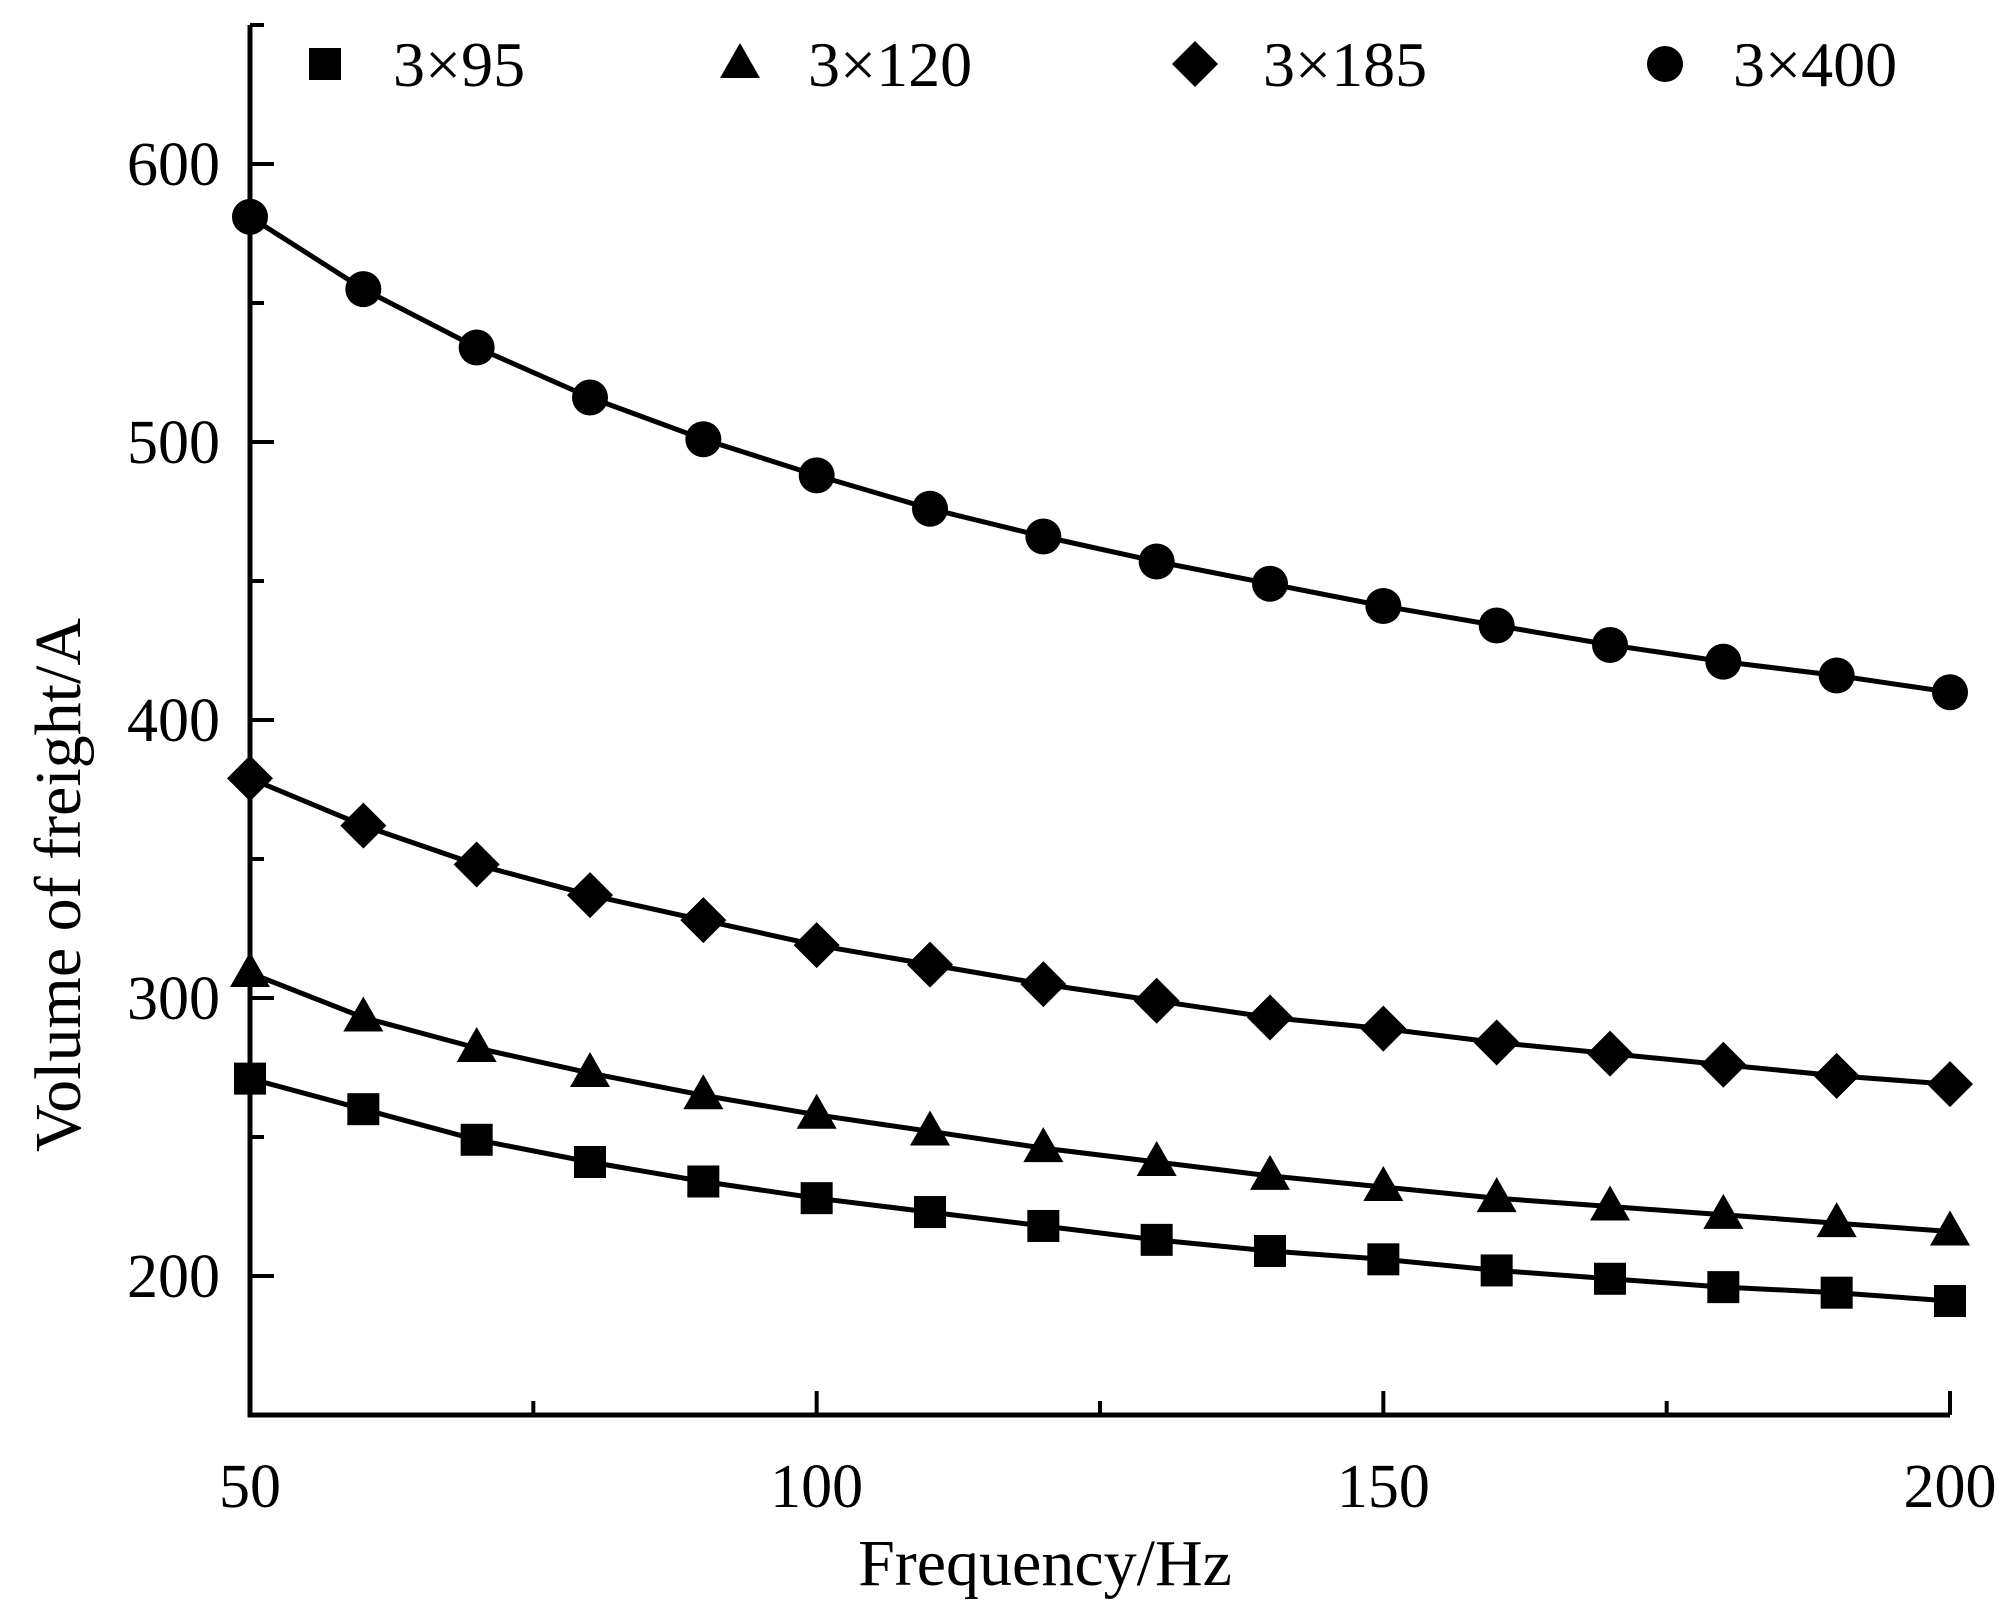  I want to click on legend-entry: 3×95, so click(417, 64).